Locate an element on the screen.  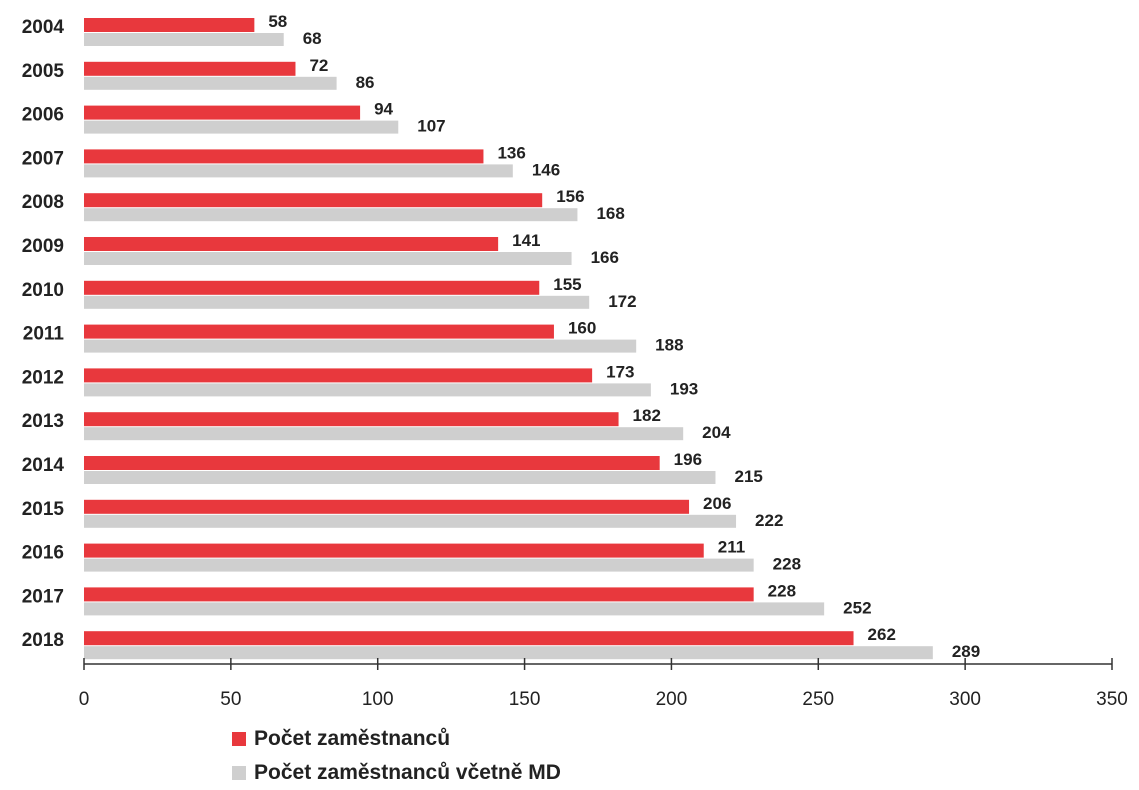
data-label-employees-md: 252 is located at coordinates (857, 607).